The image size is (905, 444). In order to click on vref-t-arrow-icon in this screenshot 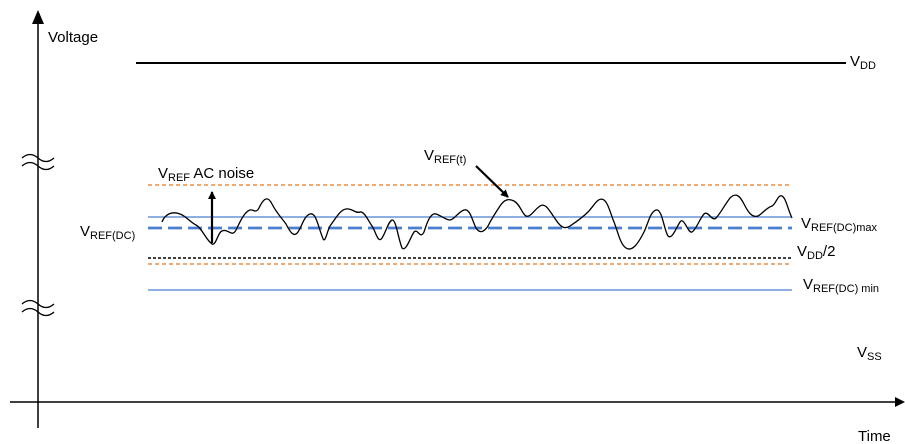, I will do `click(492, 181)`.